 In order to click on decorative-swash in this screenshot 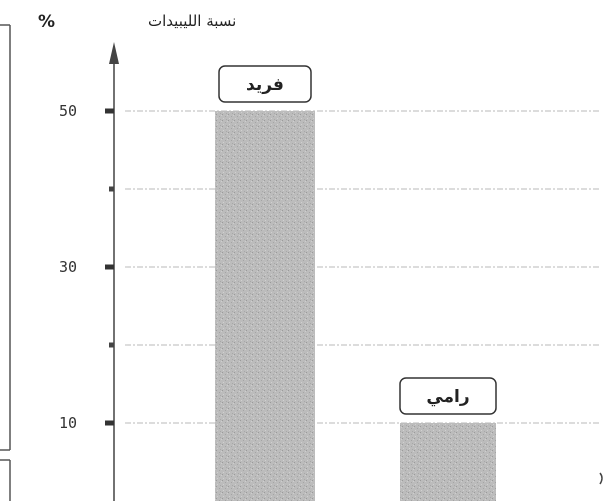, I will do `click(601, 478)`.